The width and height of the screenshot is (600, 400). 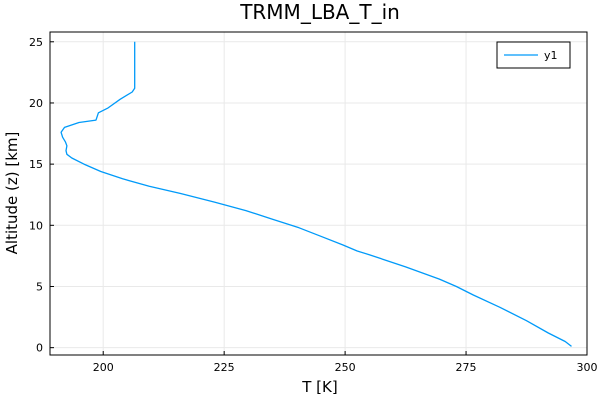 What do you see at coordinates (319, 387) in the screenshot?
I see `x-axis-label: T [K]` at bounding box center [319, 387].